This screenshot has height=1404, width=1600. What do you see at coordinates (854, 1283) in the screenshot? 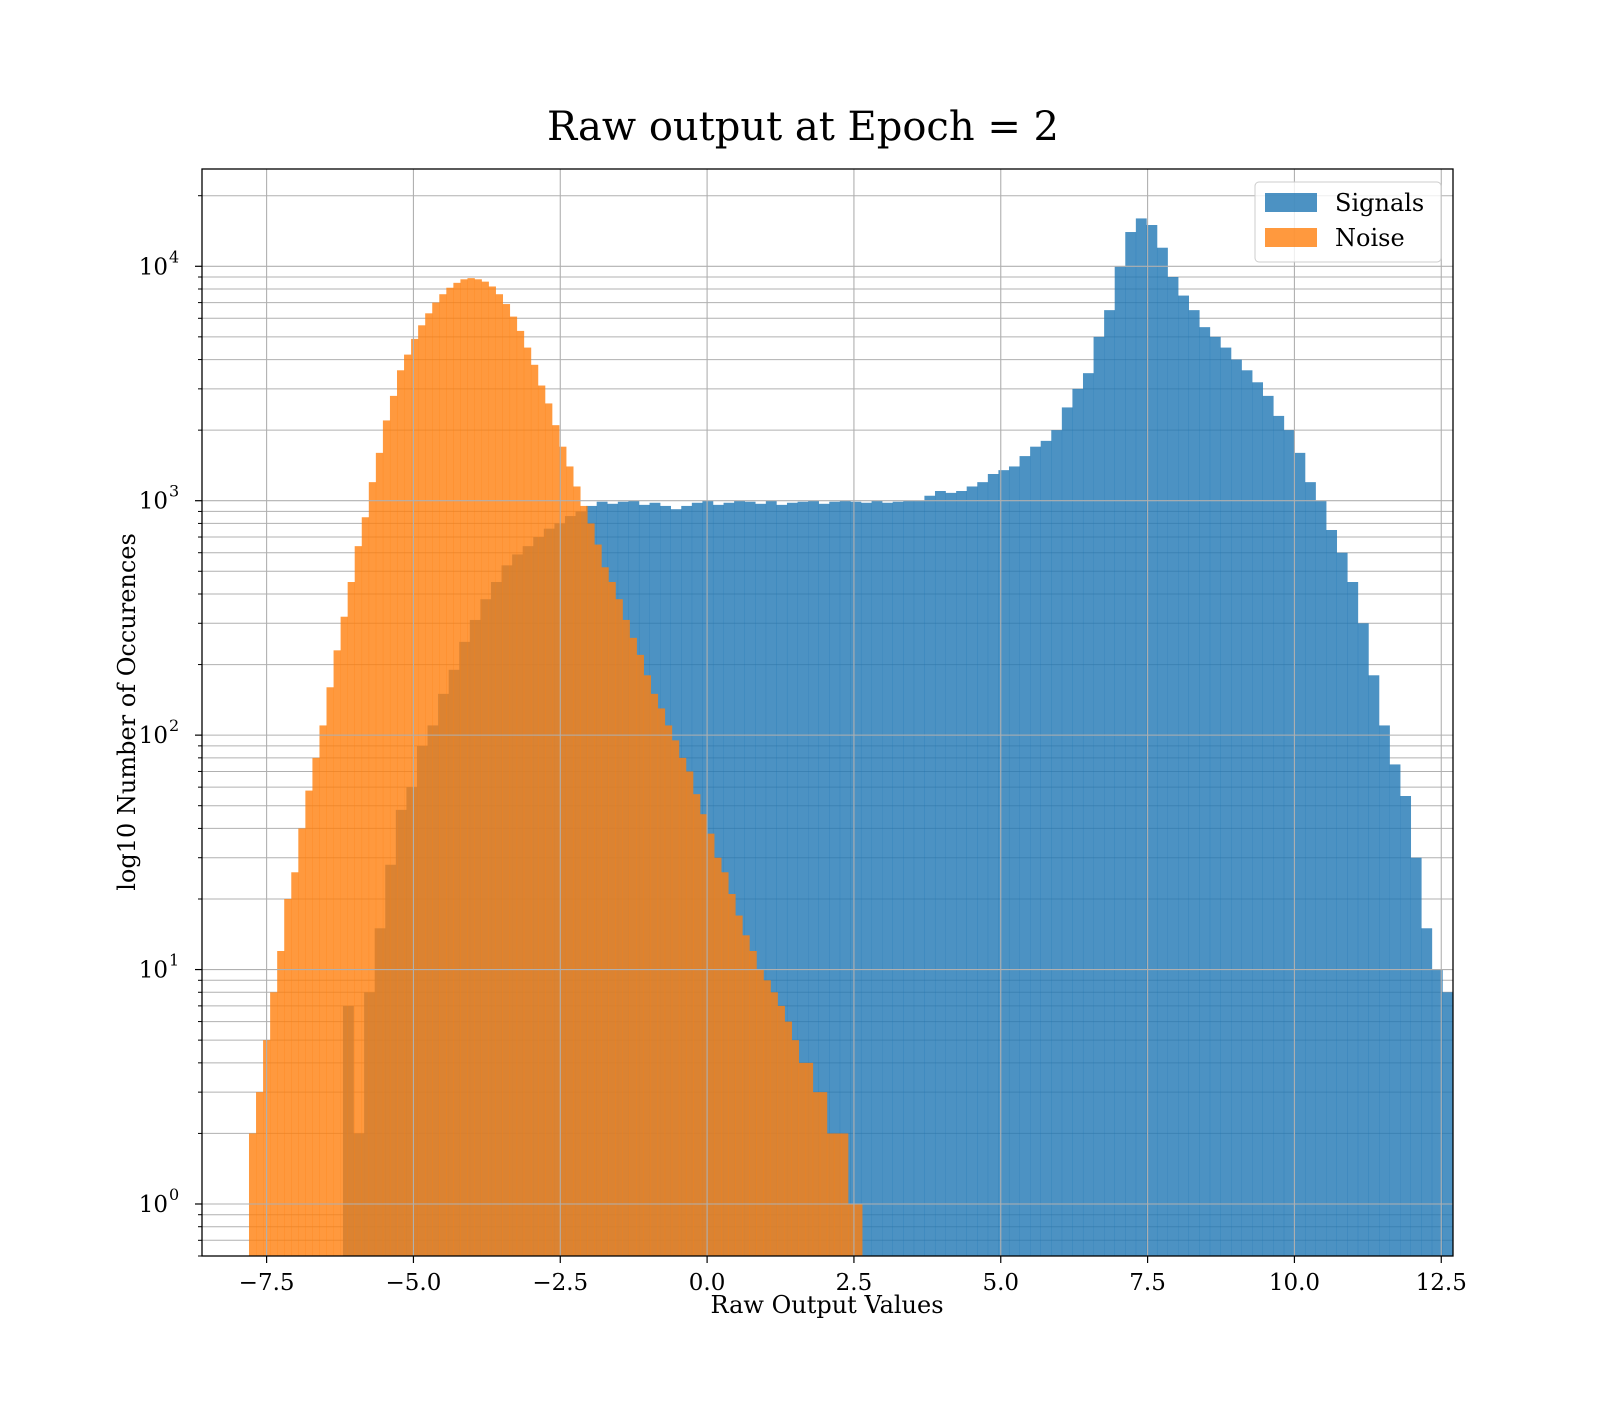
I see `x-tick-label: 2.5` at bounding box center [854, 1283].